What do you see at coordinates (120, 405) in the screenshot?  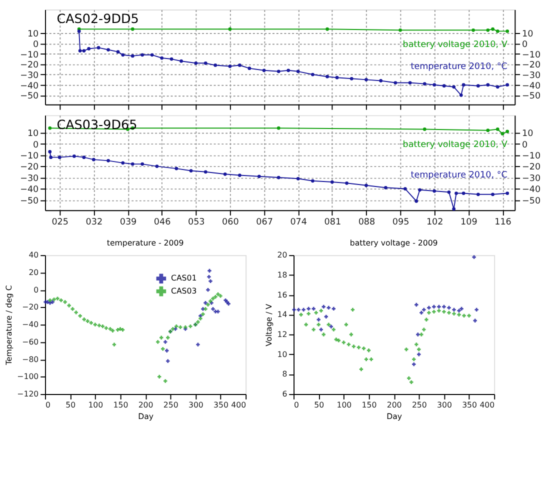 I see `x-tick-label: 150` at bounding box center [120, 405].